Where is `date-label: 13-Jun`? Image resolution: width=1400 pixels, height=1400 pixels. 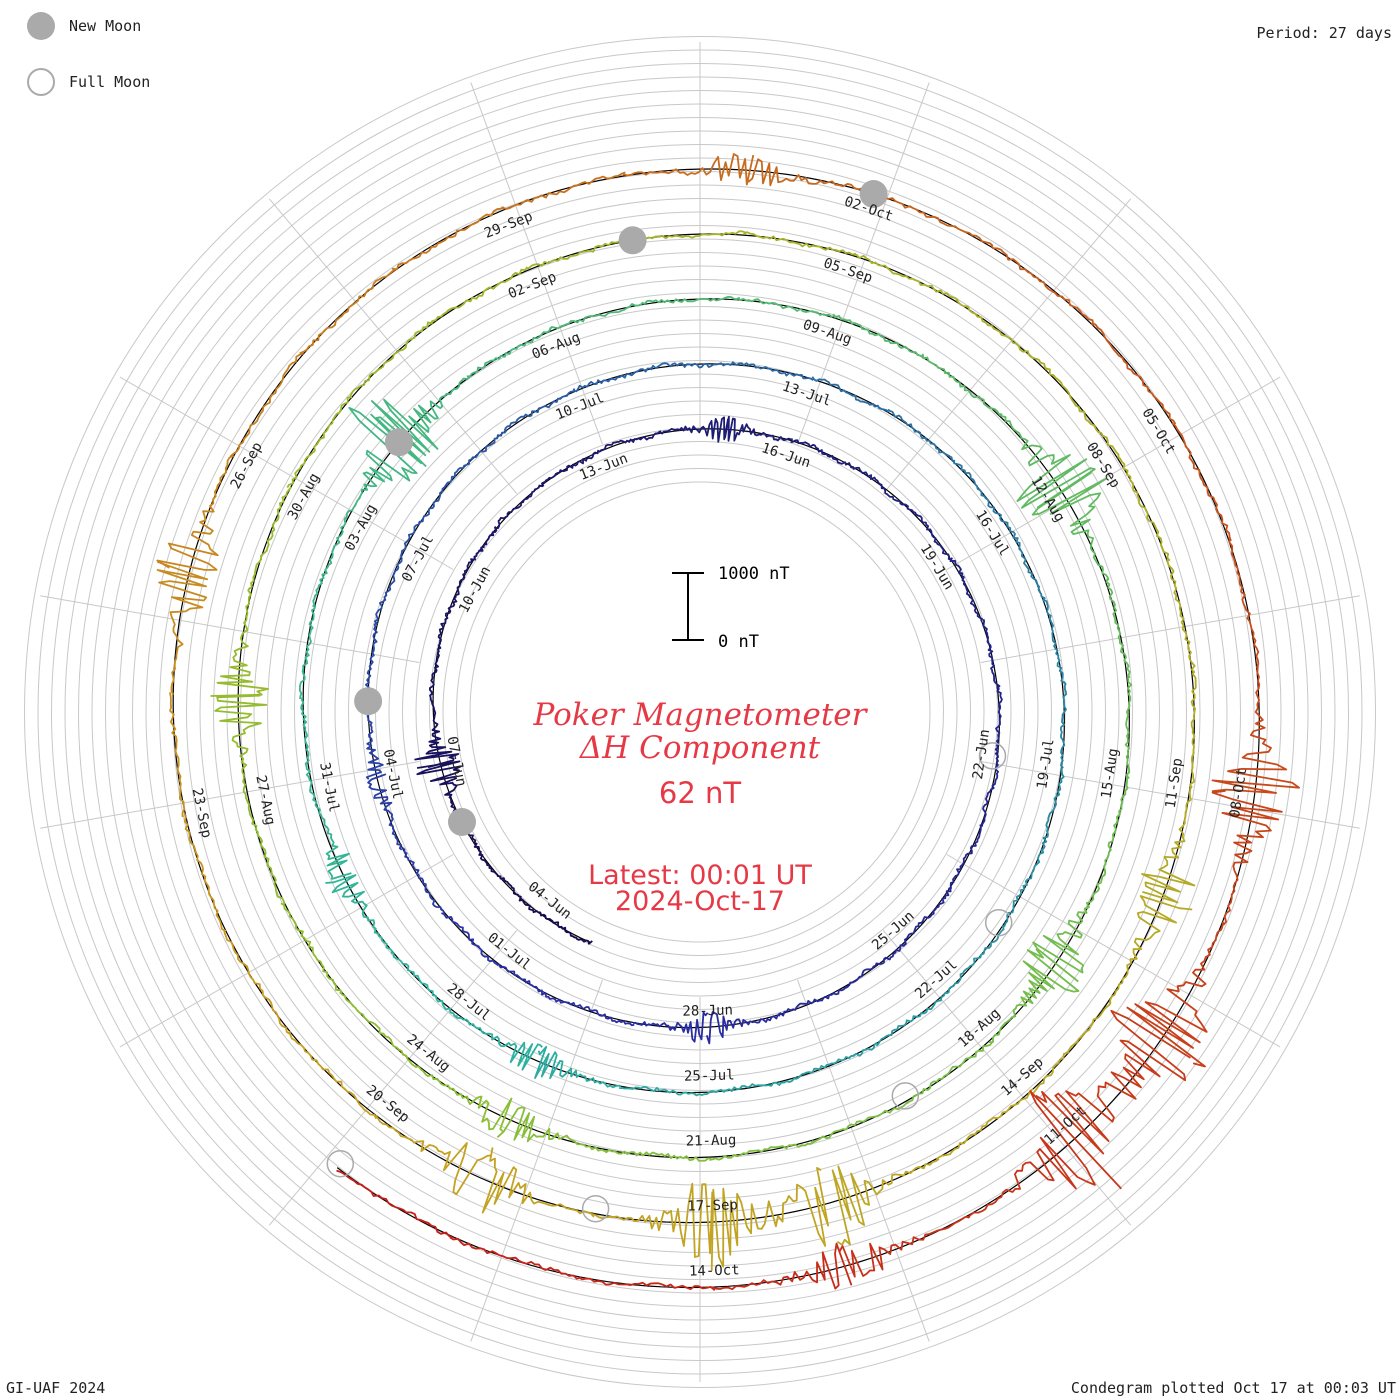 date-label: 13-Jun is located at coordinates (603, 466).